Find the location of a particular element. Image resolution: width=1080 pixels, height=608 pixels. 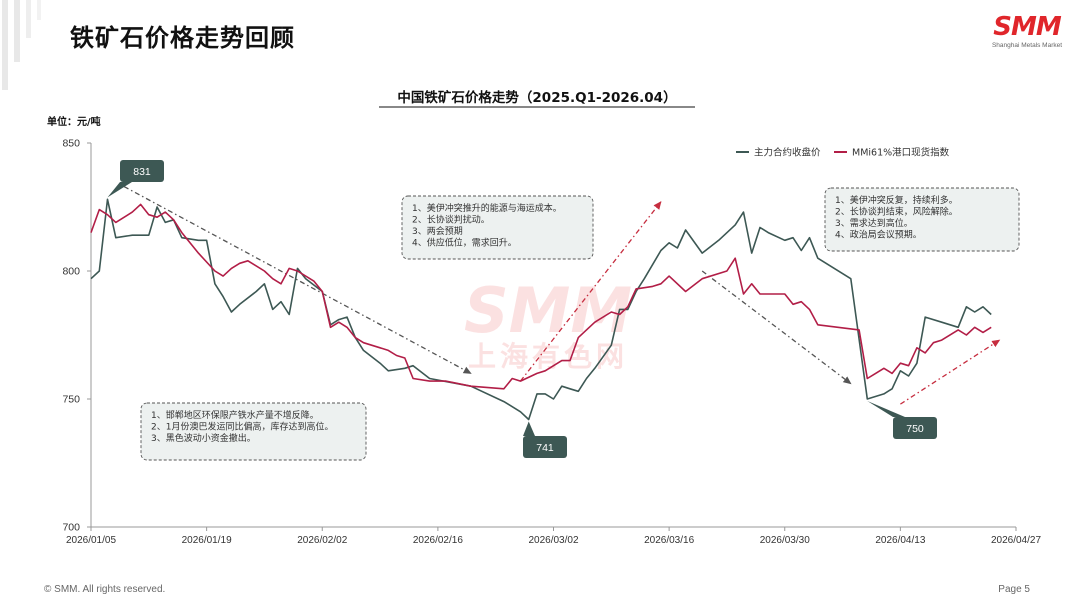

annotation-line: 2、长协谈判结束，风险解除。 is located at coordinates (896, 212).